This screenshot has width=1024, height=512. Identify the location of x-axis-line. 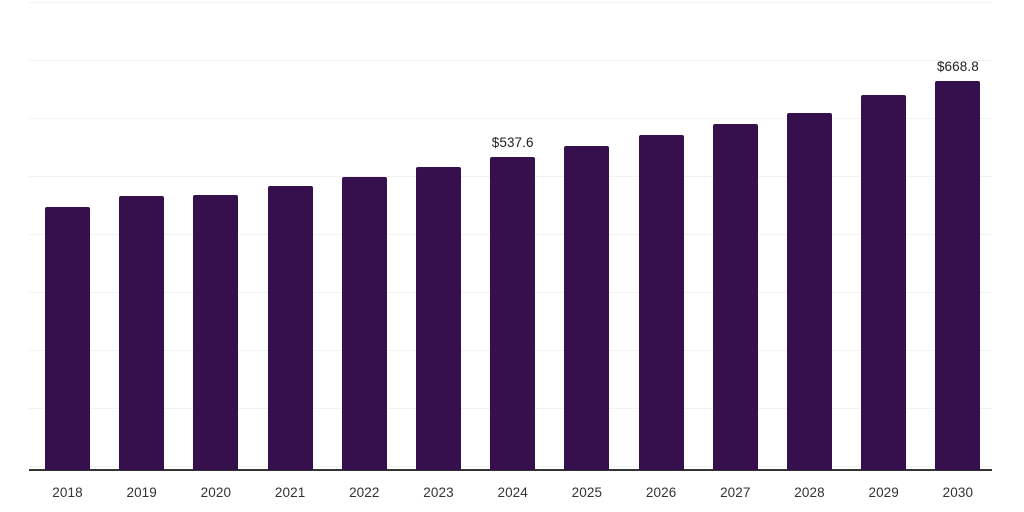
(510, 470).